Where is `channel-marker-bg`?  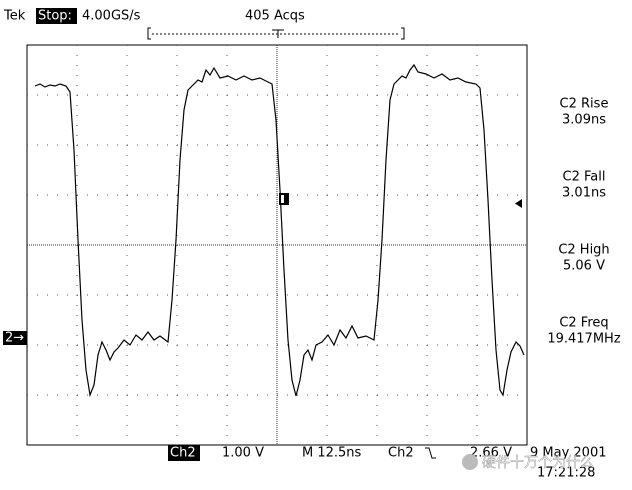
channel-marker-bg is located at coordinates (15, 338).